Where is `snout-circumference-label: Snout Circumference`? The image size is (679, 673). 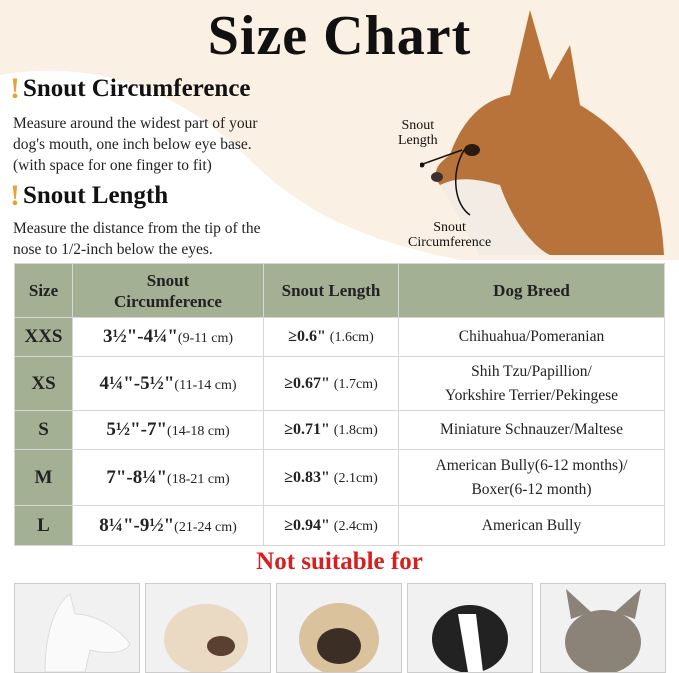
snout-circumference-label: Snout Circumference is located at coordinates (450, 235).